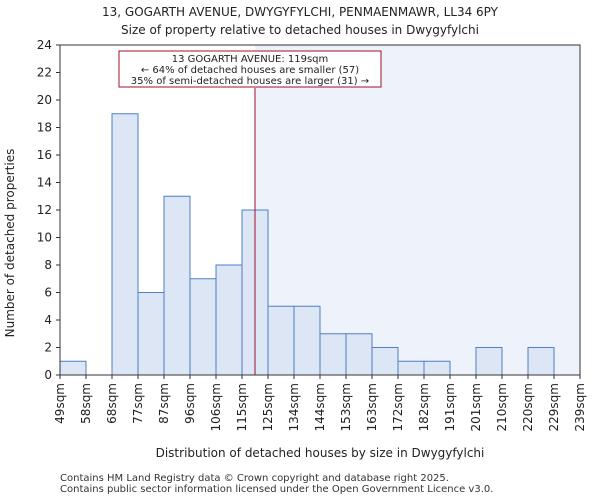 The width and height of the screenshot is (600, 500). Describe the element at coordinates (44, 183) in the screenshot. I see `y-tick-label-14: 14` at that location.